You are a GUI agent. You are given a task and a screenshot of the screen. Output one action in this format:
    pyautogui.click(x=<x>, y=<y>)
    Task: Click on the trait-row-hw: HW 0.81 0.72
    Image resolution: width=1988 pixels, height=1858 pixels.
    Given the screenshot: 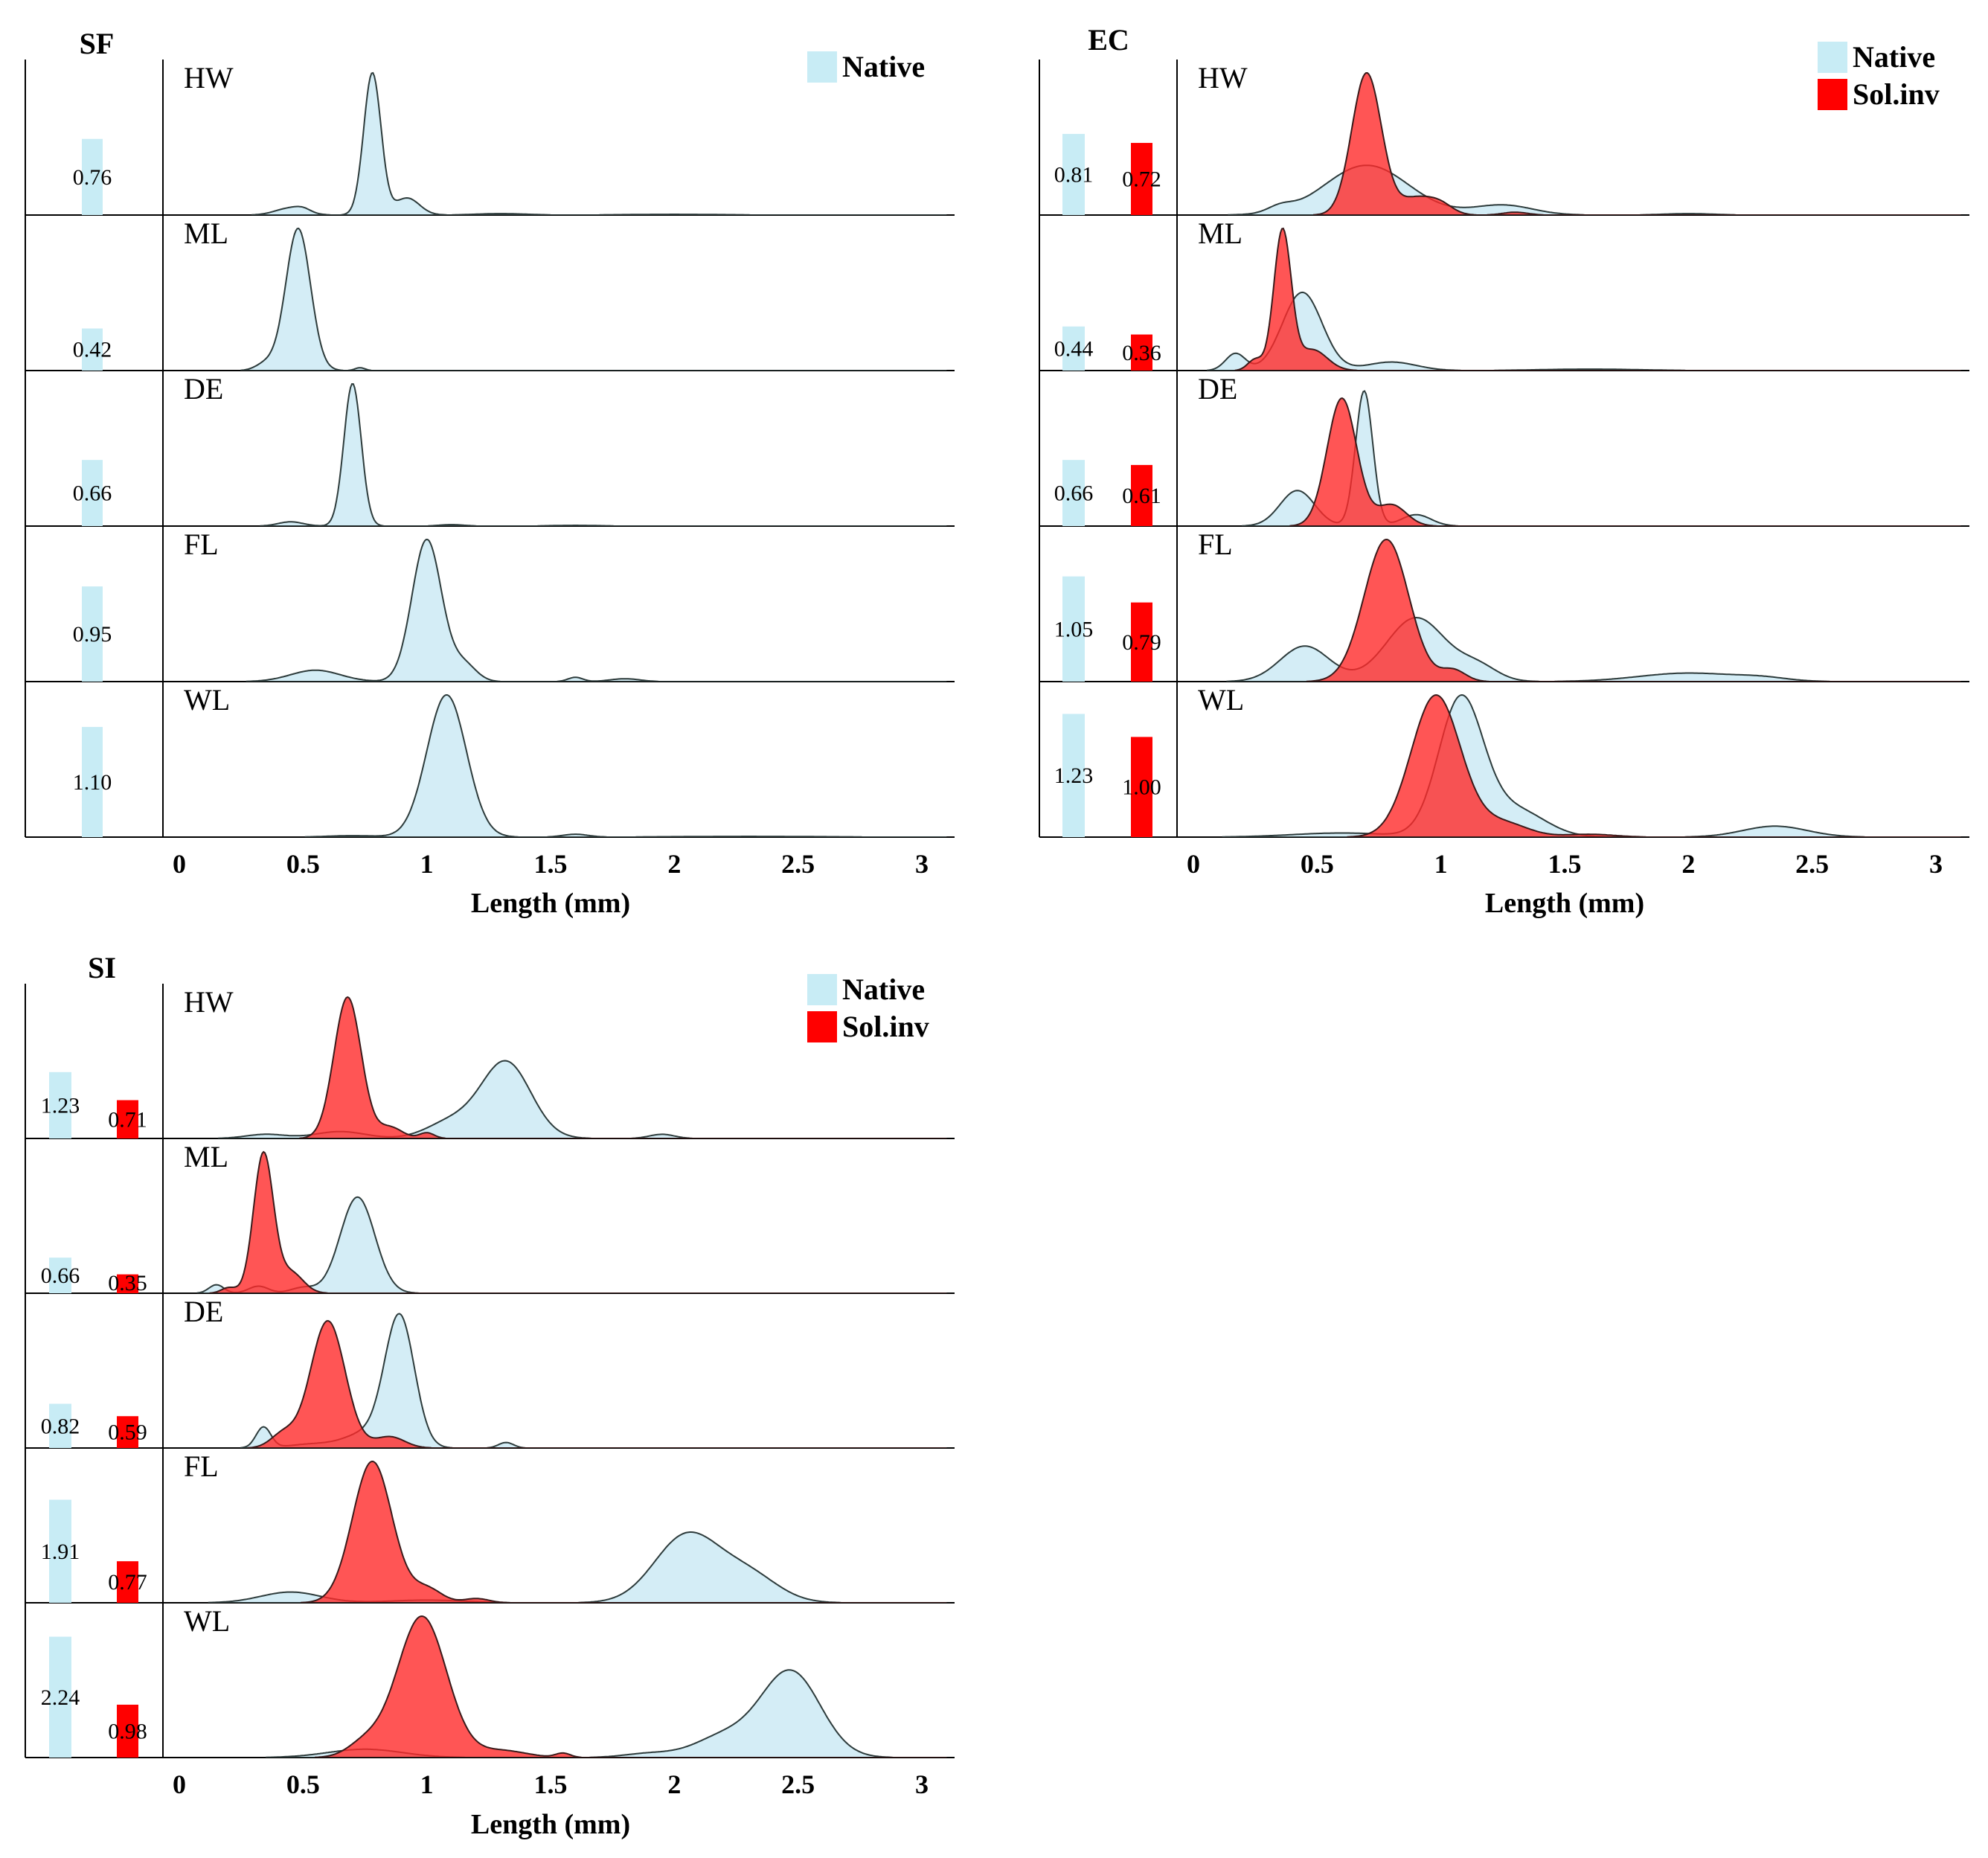 What is the action you would take?
    pyautogui.click(x=1504, y=138)
    